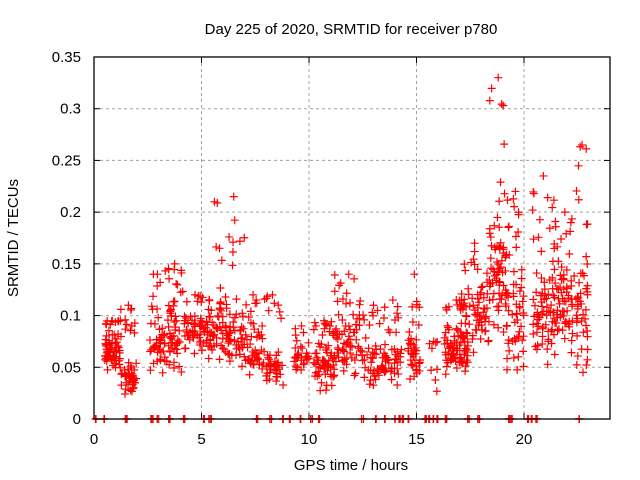 The height and width of the screenshot is (480, 640). What do you see at coordinates (77, 419) in the screenshot?
I see `y-tick-label: 0` at bounding box center [77, 419].